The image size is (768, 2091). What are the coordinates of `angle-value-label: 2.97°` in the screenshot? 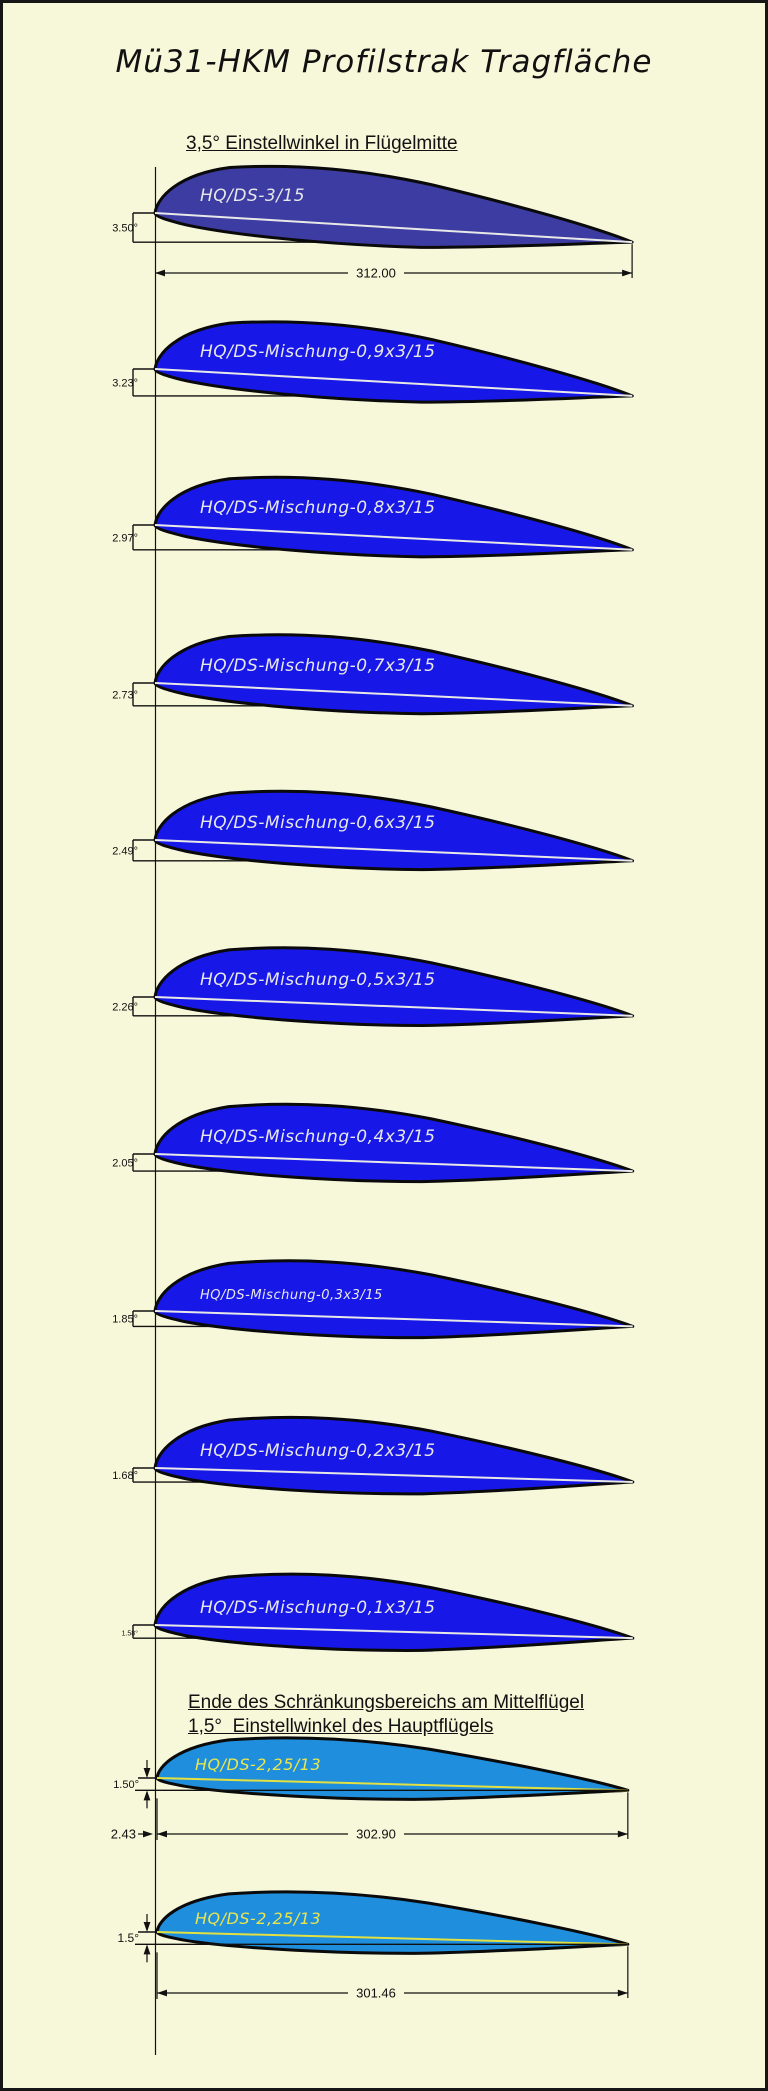 It's located at (125, 538).